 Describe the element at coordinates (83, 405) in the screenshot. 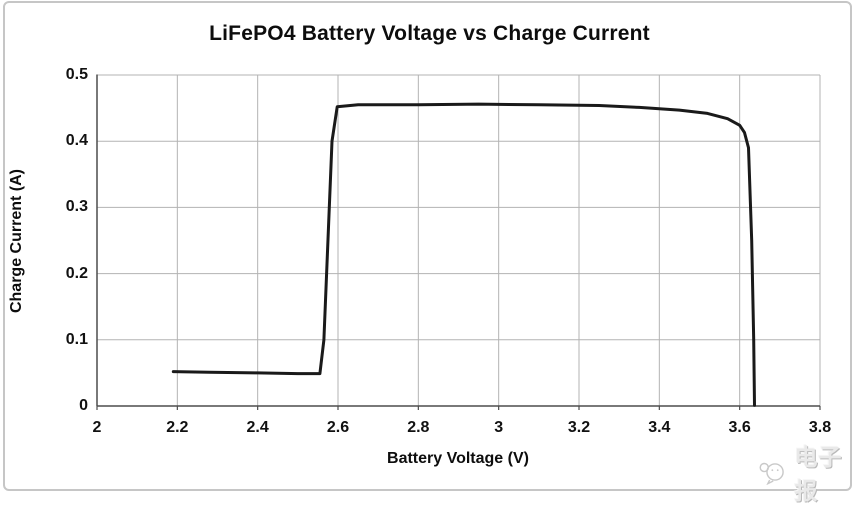

I see `y-tick-label: 0` at that location.